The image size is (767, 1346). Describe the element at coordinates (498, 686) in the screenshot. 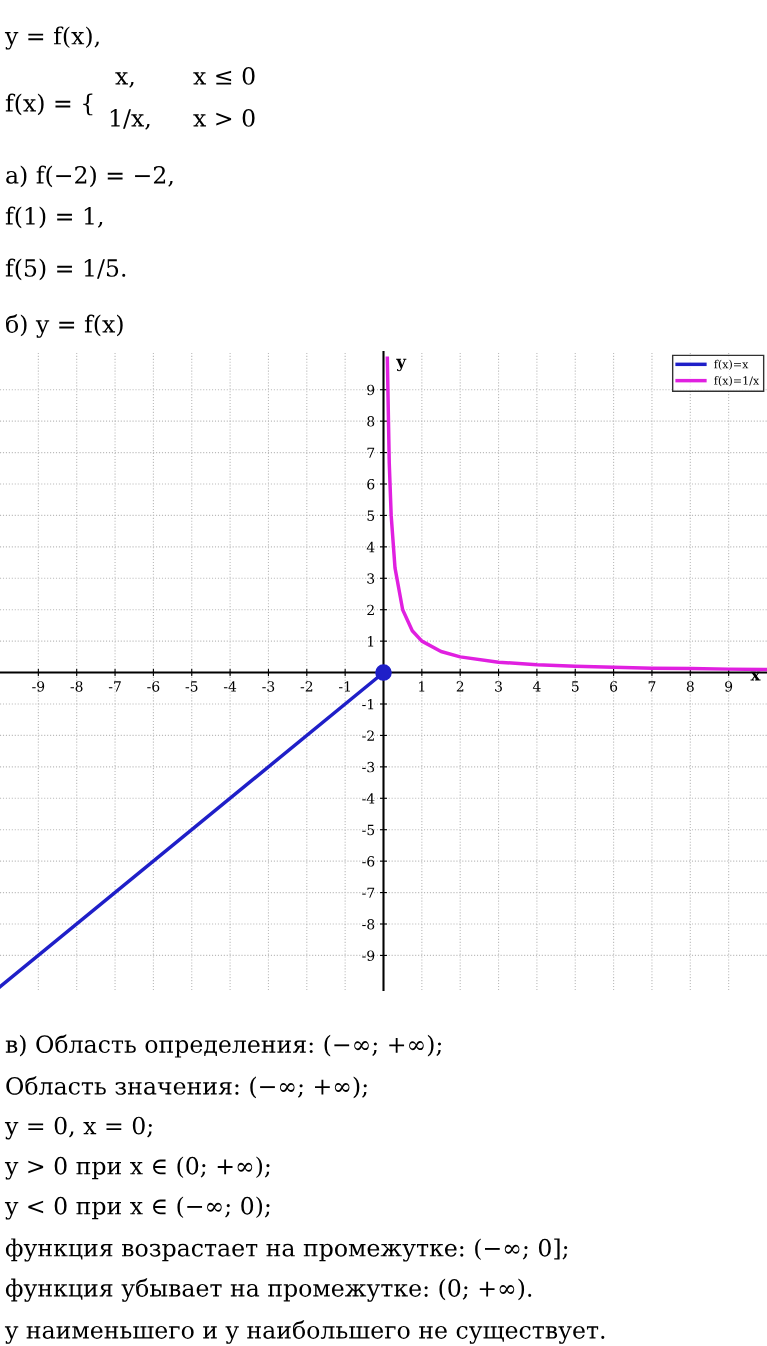

I see `x-tick-label: 3` at that location.